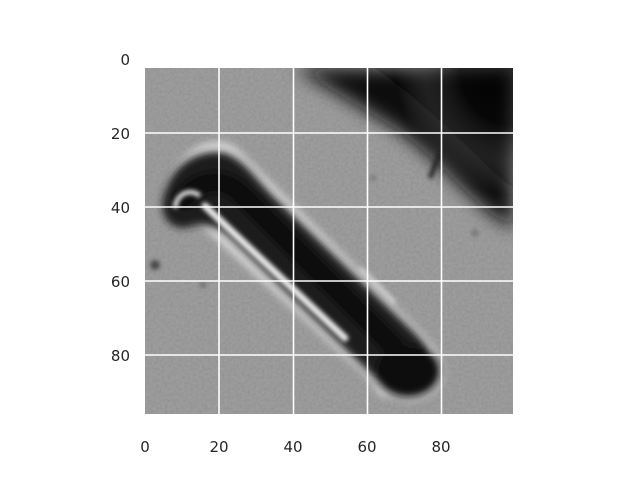 This screenshot has width=640, height=480. Describe the element at coordinates (120, 282) in the screenshot. I see `y-tick-label: 60` at that location.